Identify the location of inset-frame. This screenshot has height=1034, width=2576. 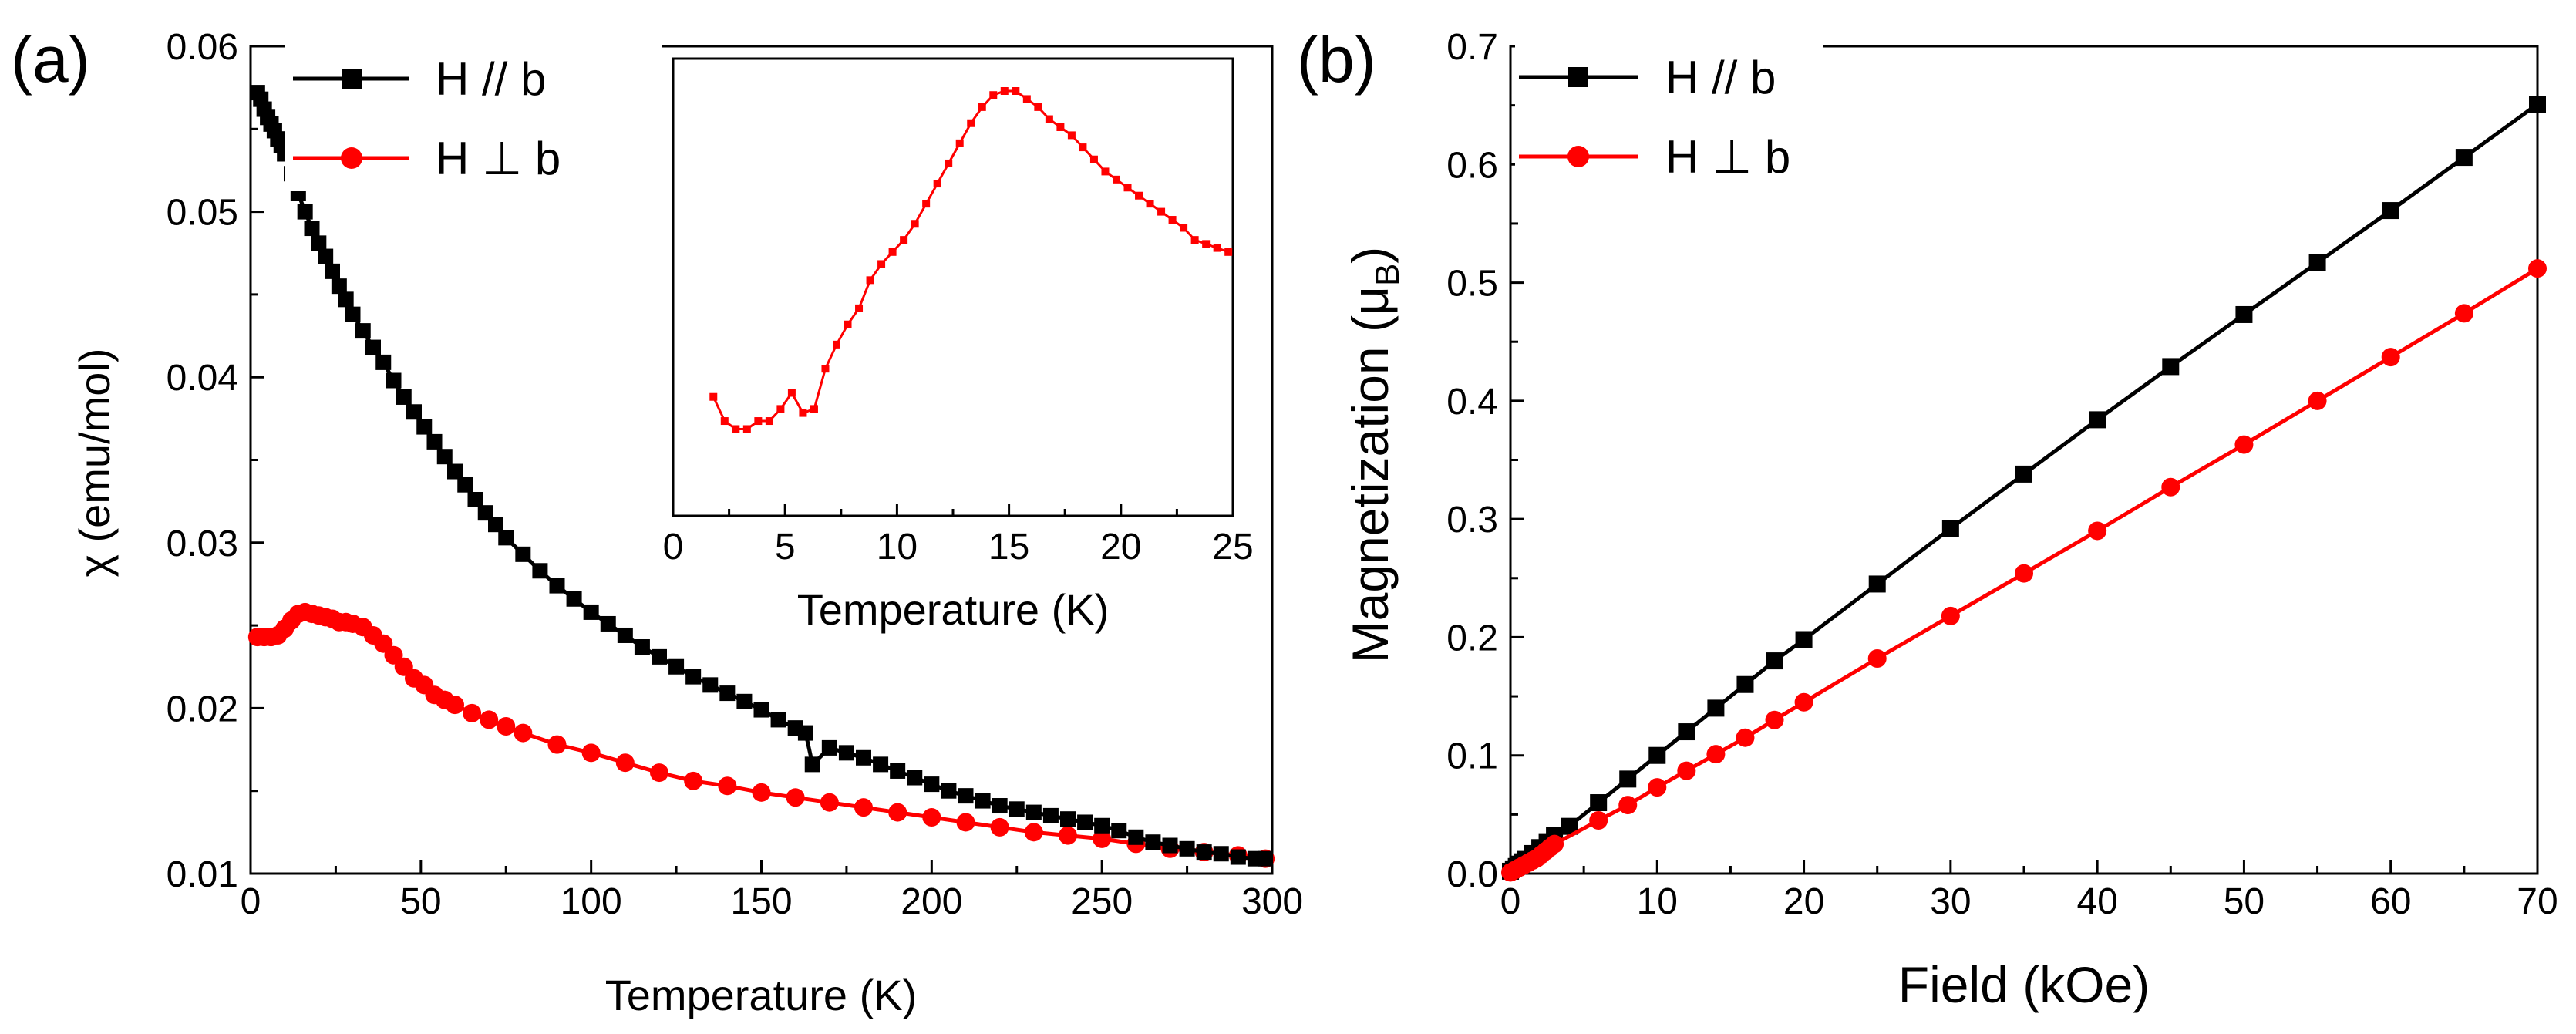
(953, 287).